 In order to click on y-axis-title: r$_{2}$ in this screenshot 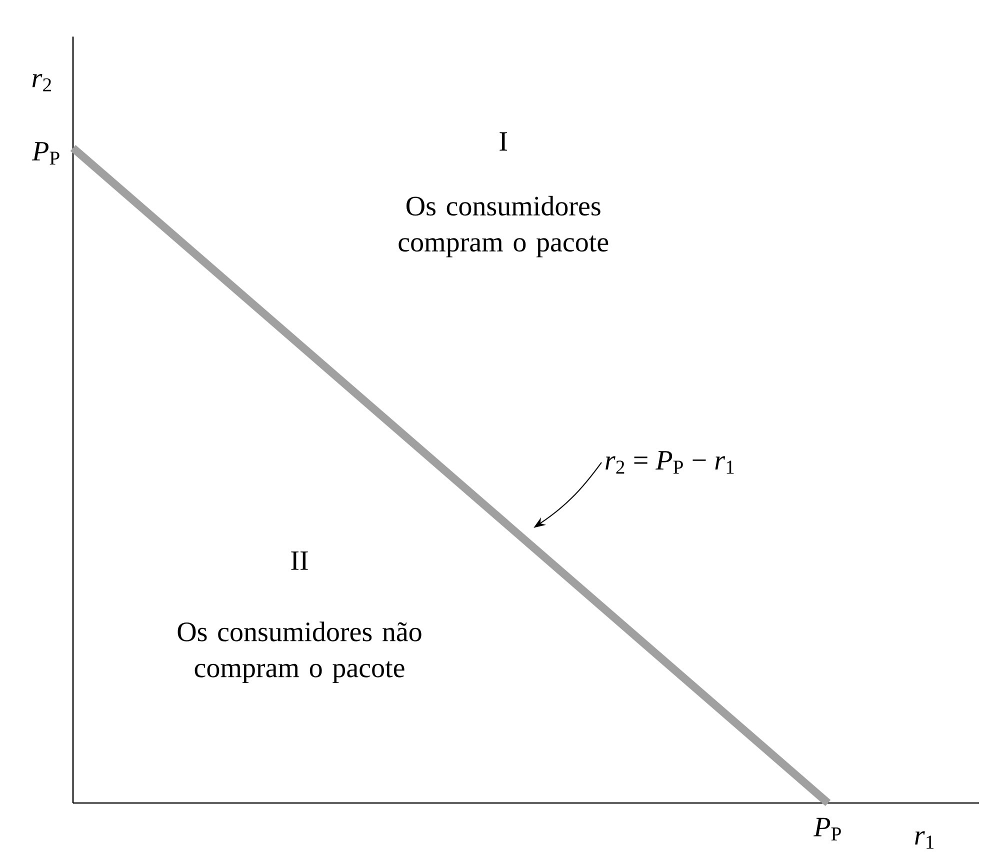, I will do `click(41, 83)`.